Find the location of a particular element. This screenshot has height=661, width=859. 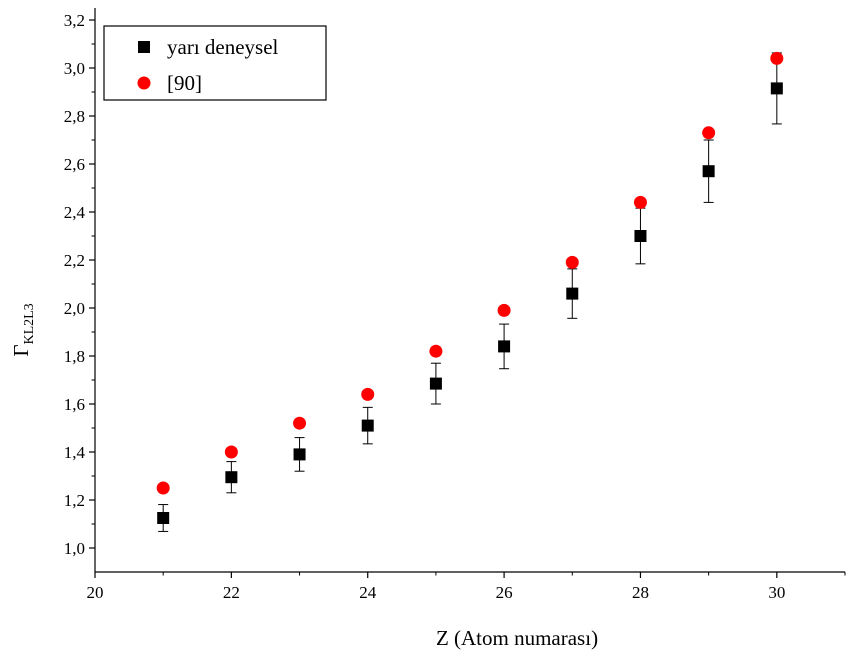

x-axis-title: Z (Atom numarası) is located at coordinates (517, 638).